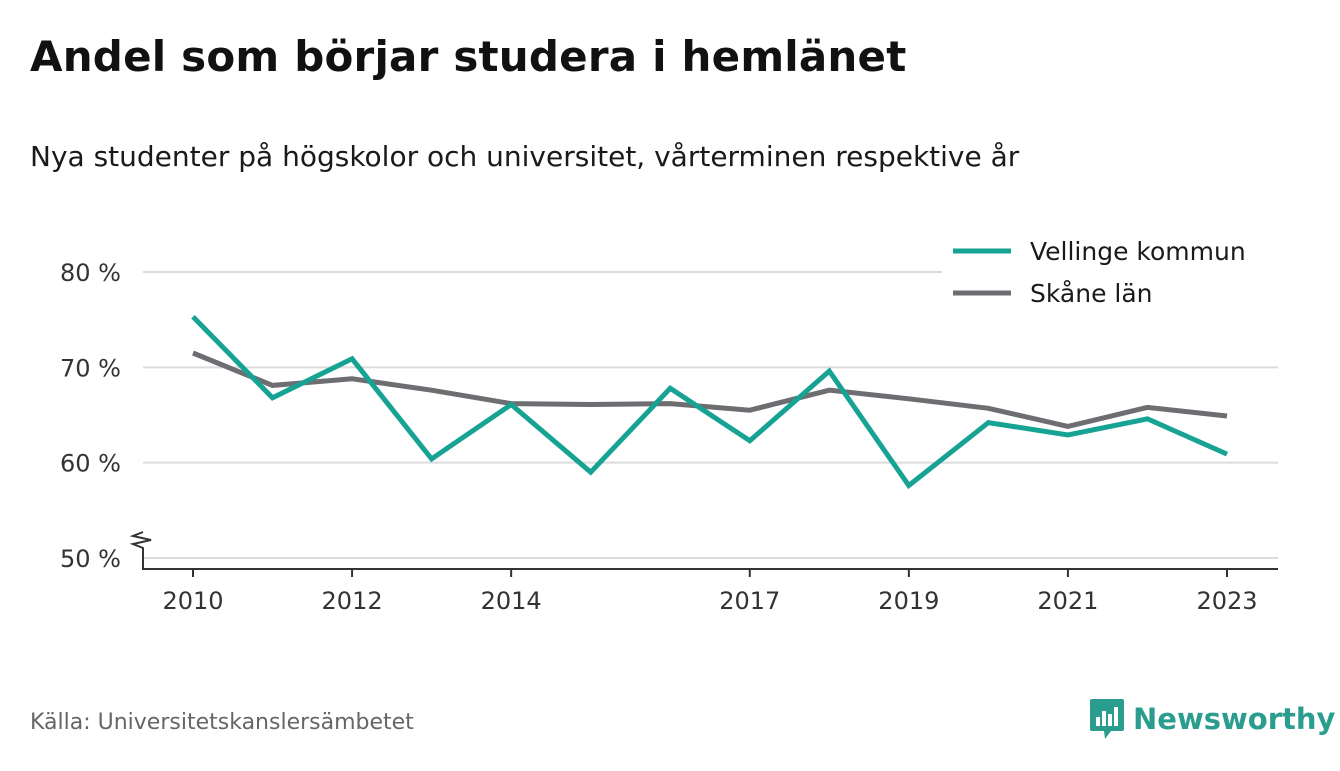 Image resolution: width=1340 pixels, height=771 pixels. Describe the element at coordinates (1138, 251) in the screenshot. I see `legend-label: Vellinge kommun` at that location.